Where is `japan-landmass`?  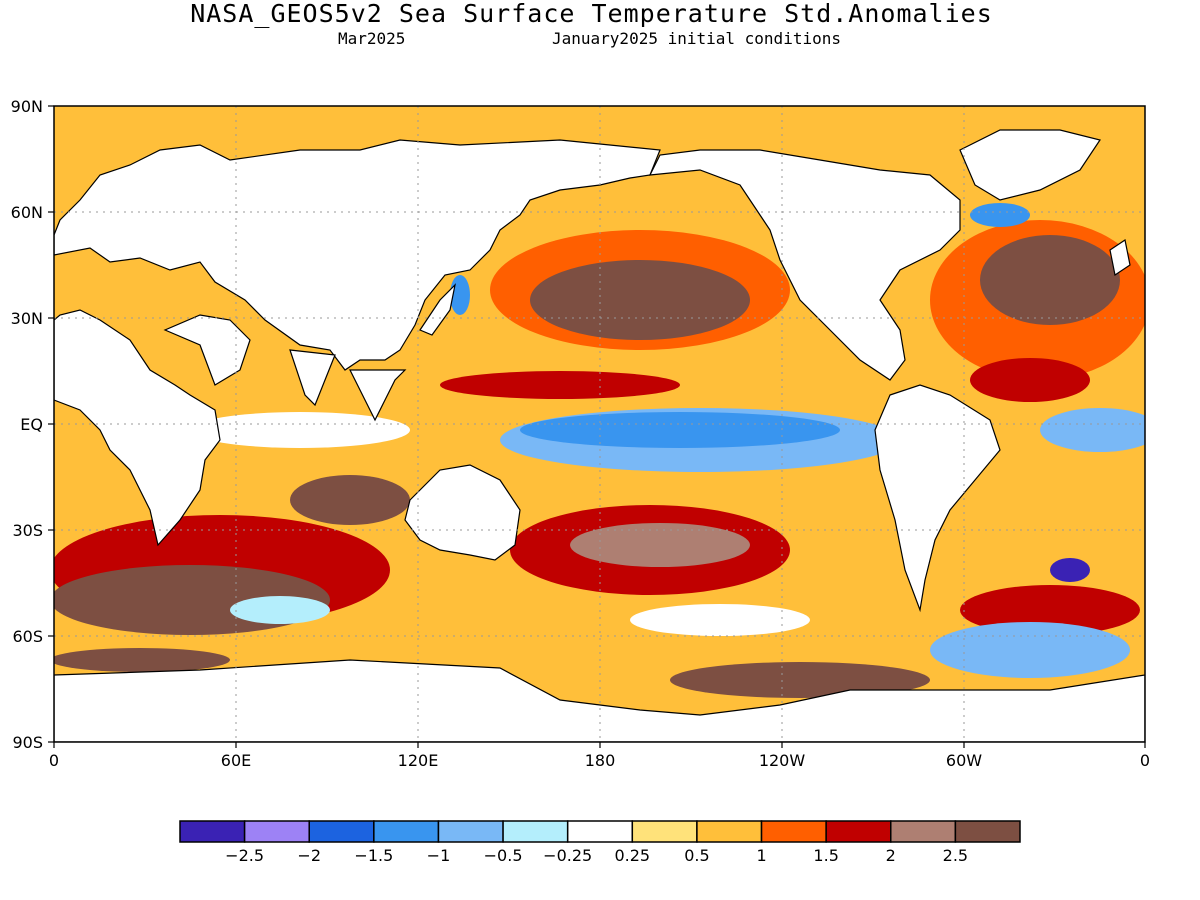 japan-landmass is located at coordinates (437, 309).